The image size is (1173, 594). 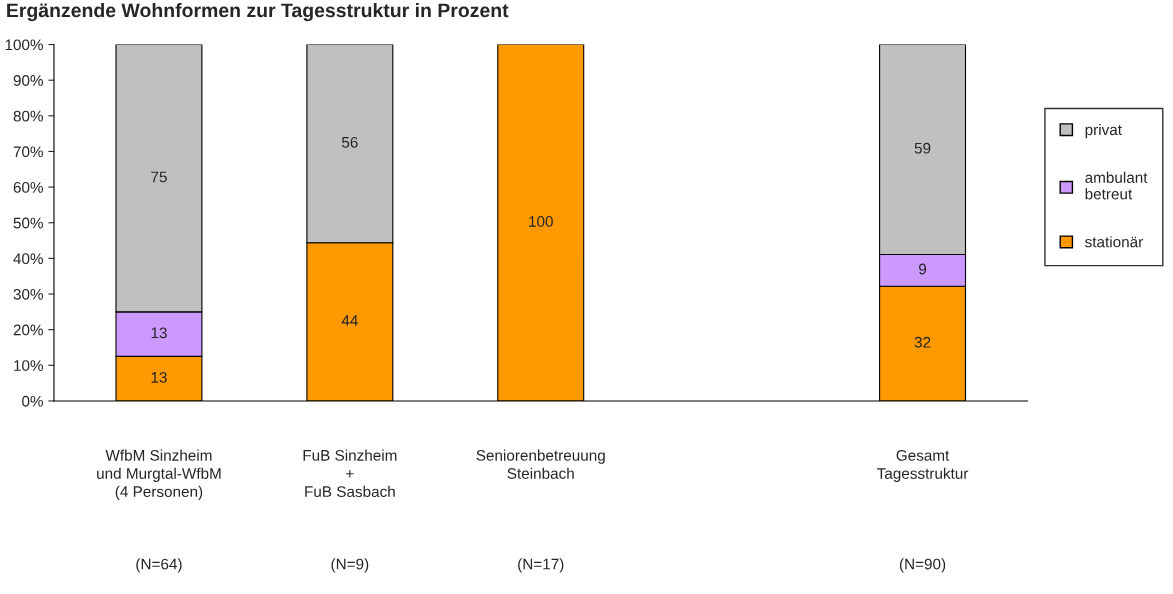 What do you see at coordinates (541, 221) in the screenshot?
I see `data-label: 100` at bounding box center [541, 221].